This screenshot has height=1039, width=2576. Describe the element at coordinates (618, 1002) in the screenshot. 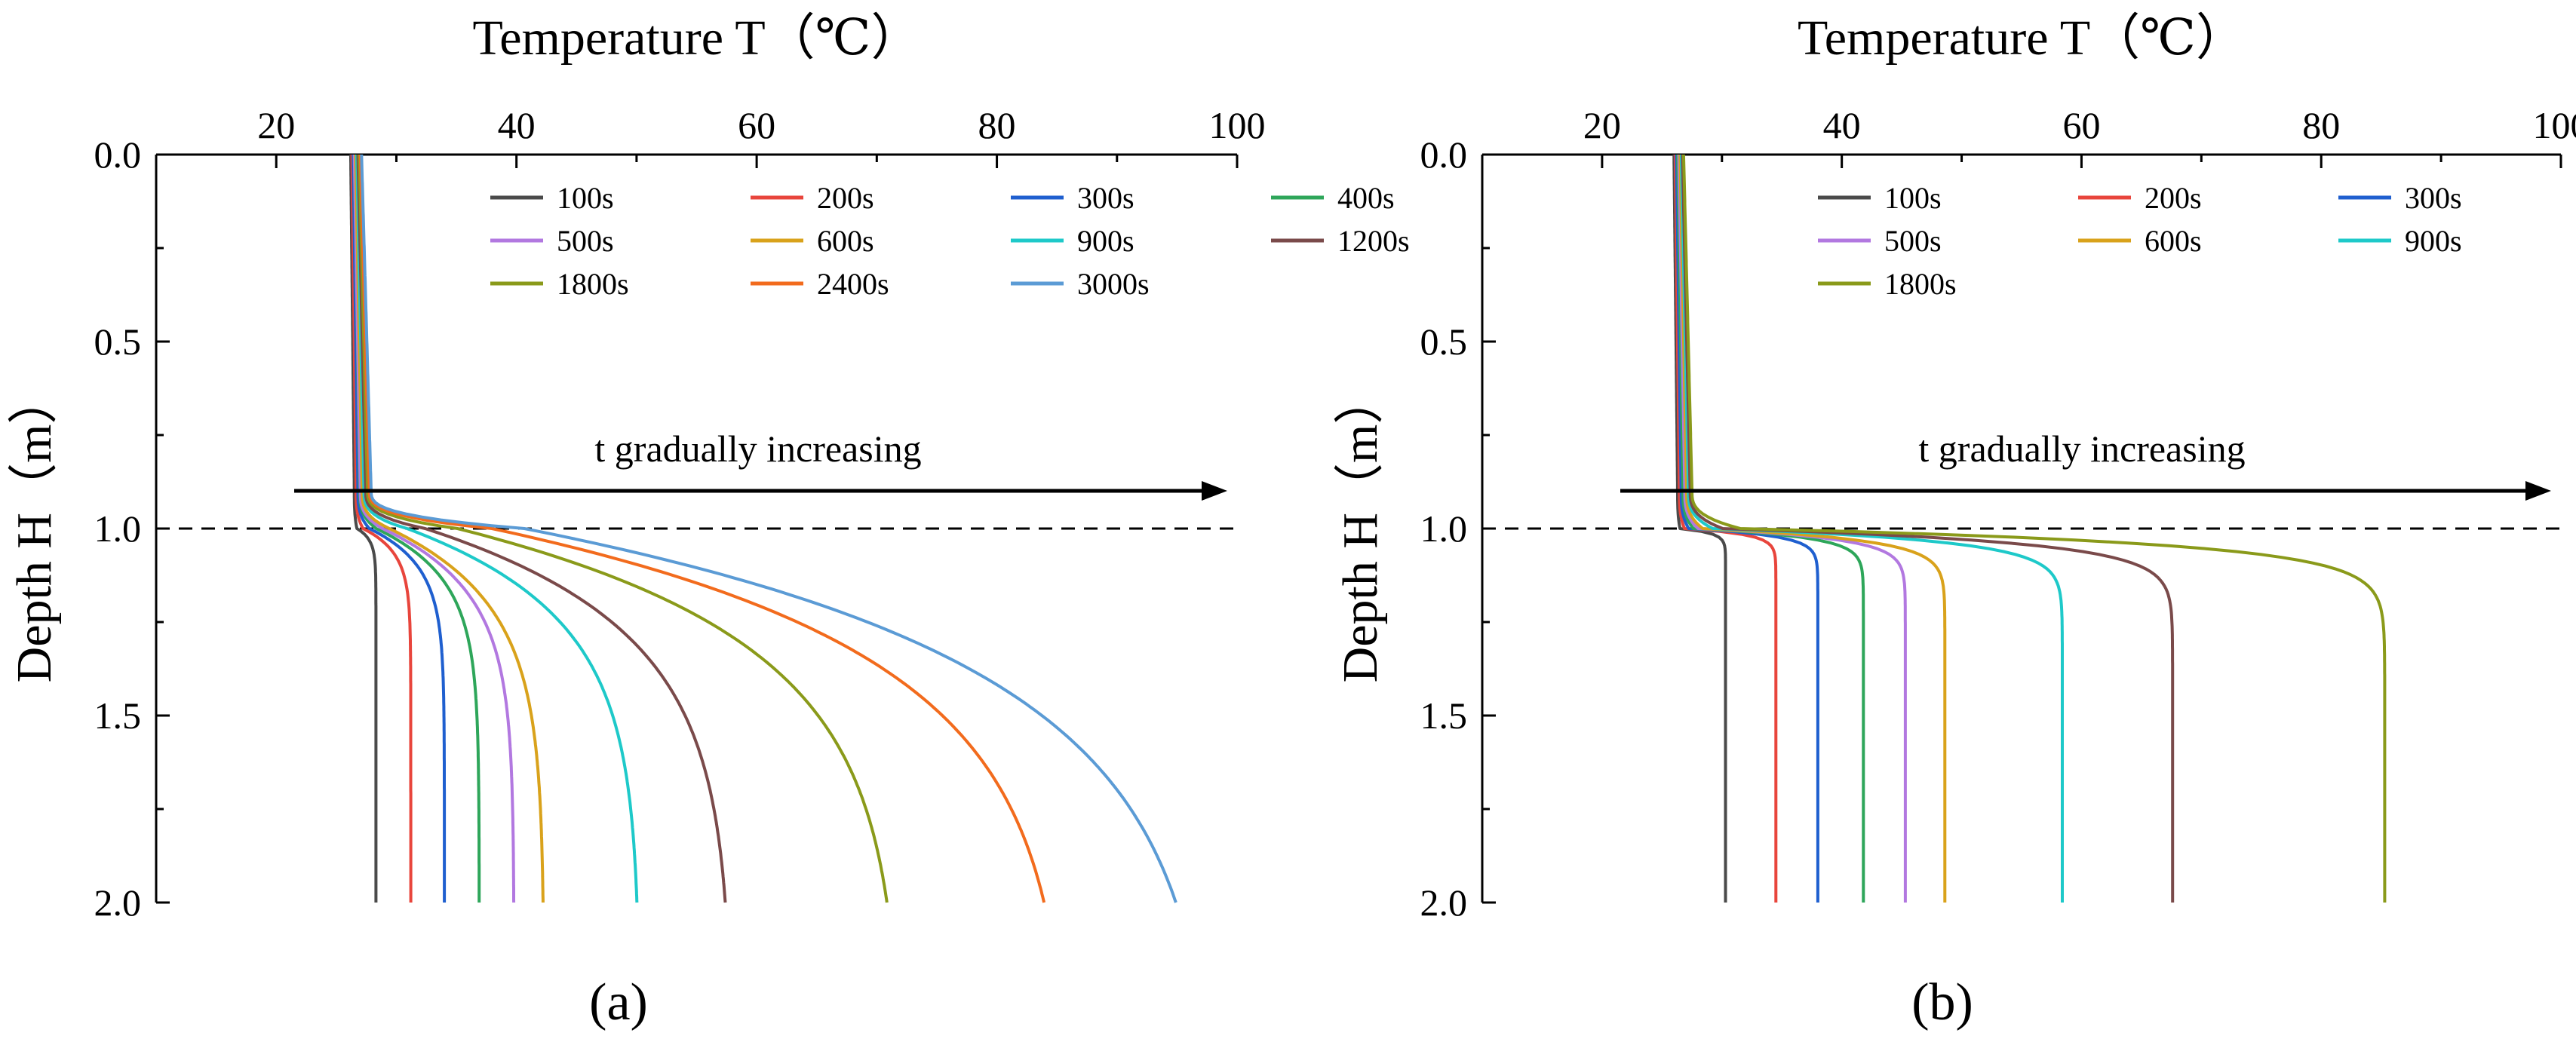

I see `panel-label: (a)` at that location.